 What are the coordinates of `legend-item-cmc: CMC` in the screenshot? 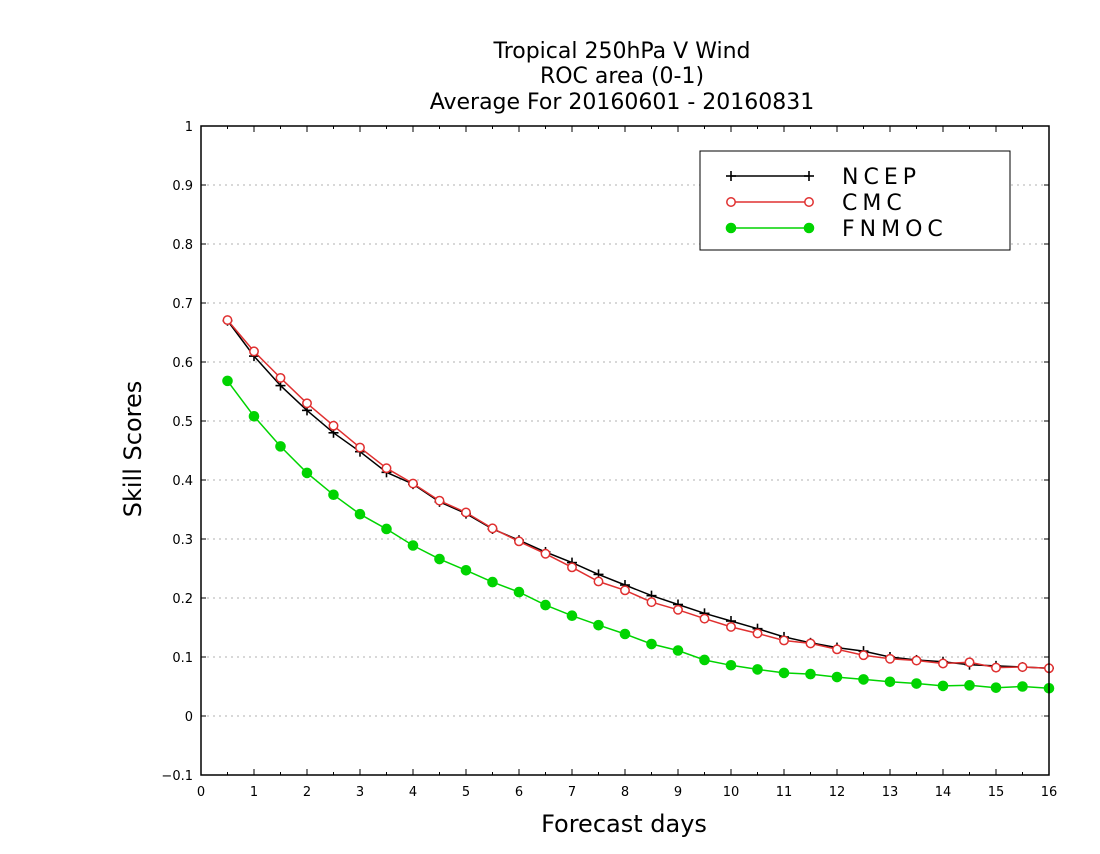 It's located at (814, 203).